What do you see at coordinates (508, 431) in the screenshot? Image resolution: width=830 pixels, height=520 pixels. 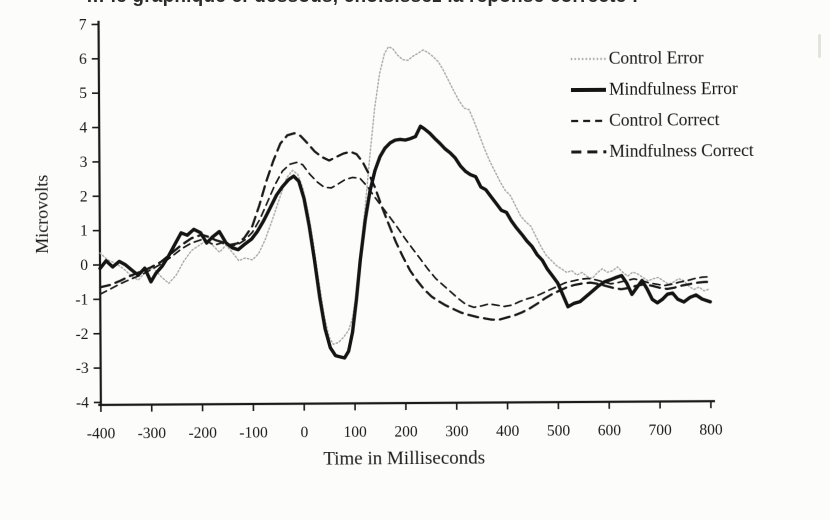 I see `x-tick-label: 400` at bounding box center [508, 431].